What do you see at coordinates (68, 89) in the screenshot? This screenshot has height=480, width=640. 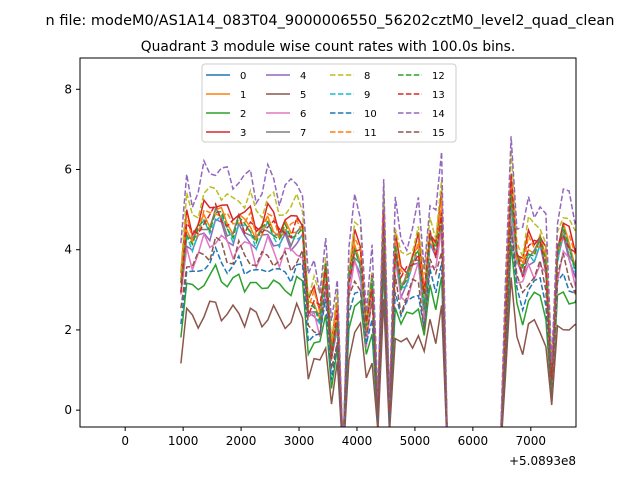 I see `y-tick-label: 8` at bounding box center [68, 89].